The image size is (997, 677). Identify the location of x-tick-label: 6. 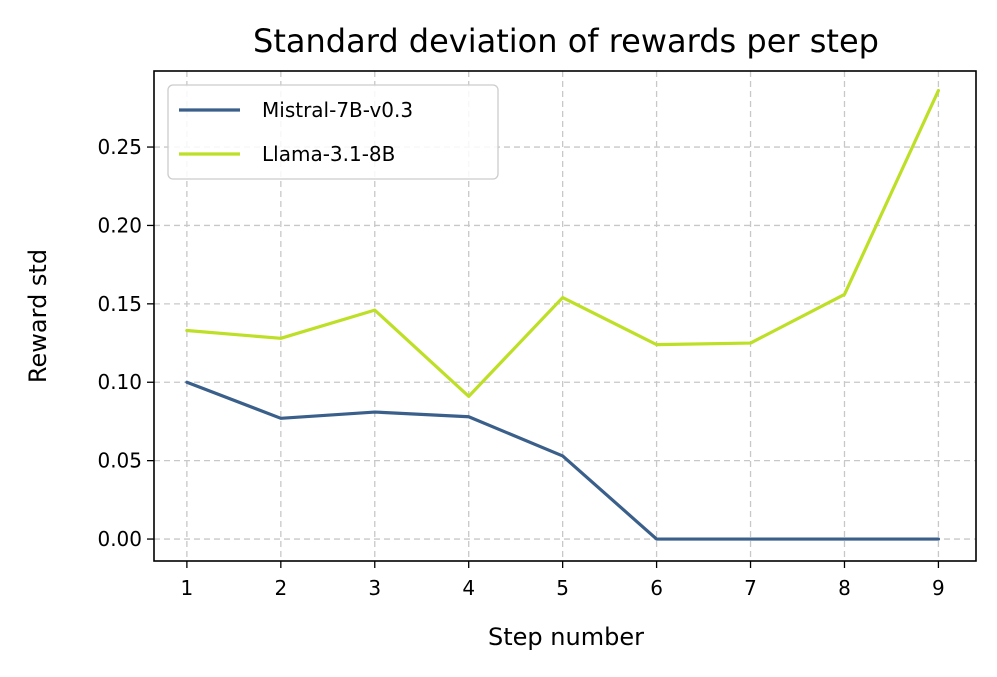
(656, 588).